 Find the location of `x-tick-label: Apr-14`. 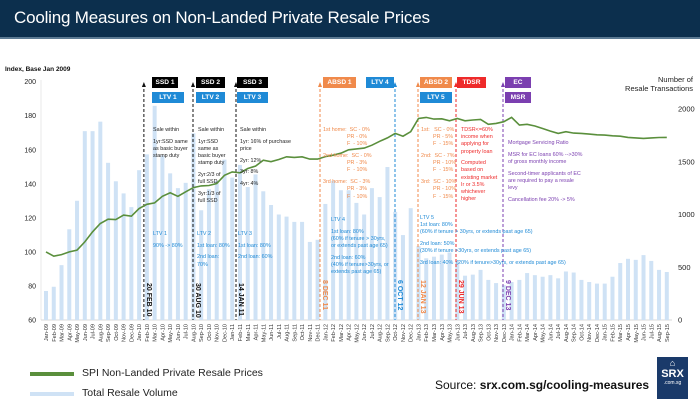

x-tick-label: Apr-14 is located at coordinates (536, 332).